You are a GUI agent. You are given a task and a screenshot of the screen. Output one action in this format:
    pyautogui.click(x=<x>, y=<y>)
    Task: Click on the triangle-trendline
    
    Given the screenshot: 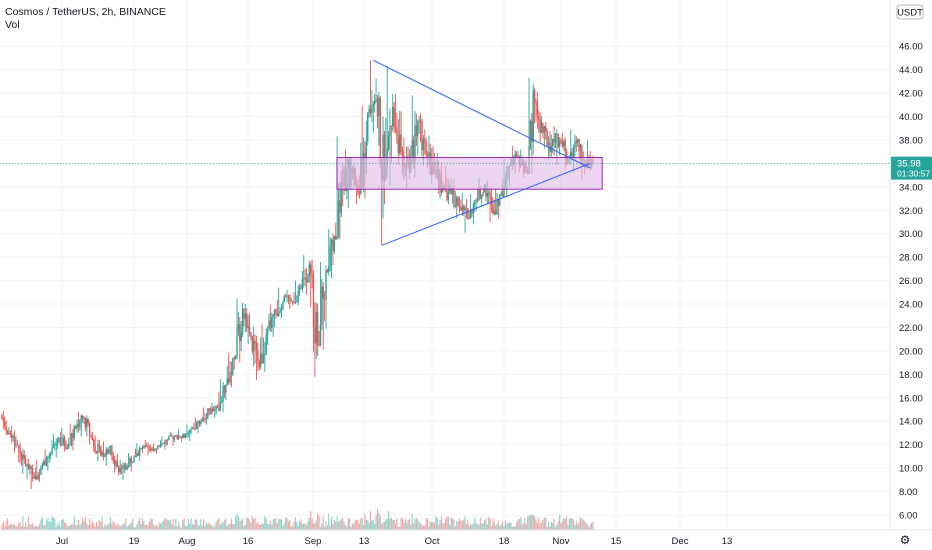 What is the action you would take?
    pyautogui.click(x=482, y=114)
    